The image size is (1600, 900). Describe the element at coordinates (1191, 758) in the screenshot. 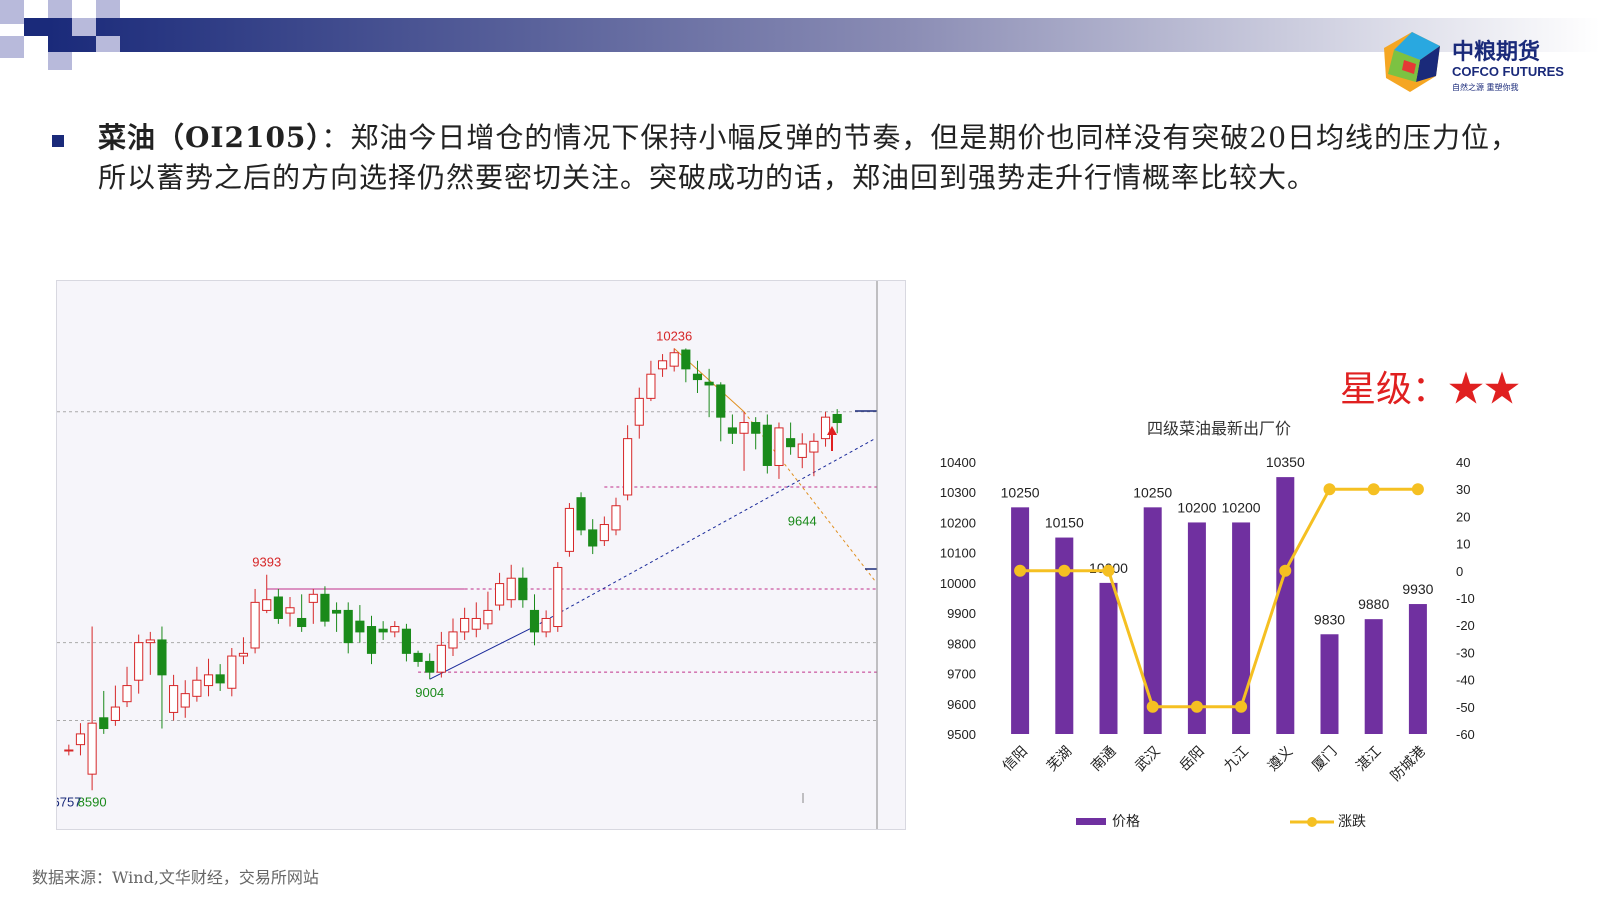

I see `category-label: 岳阳` at that location.